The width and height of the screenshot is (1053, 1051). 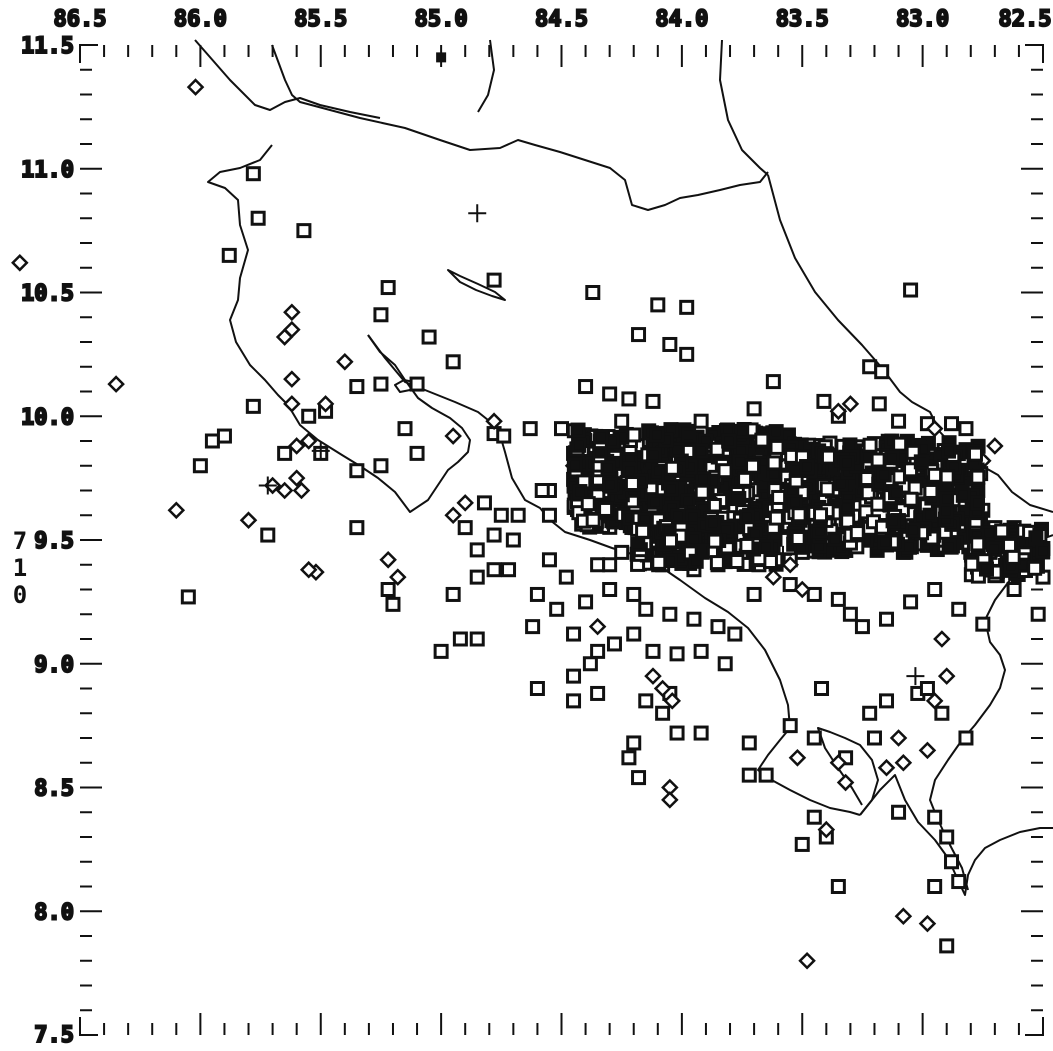 I want to click on y-tick-label: 9.5, so click(x=54, y=541).